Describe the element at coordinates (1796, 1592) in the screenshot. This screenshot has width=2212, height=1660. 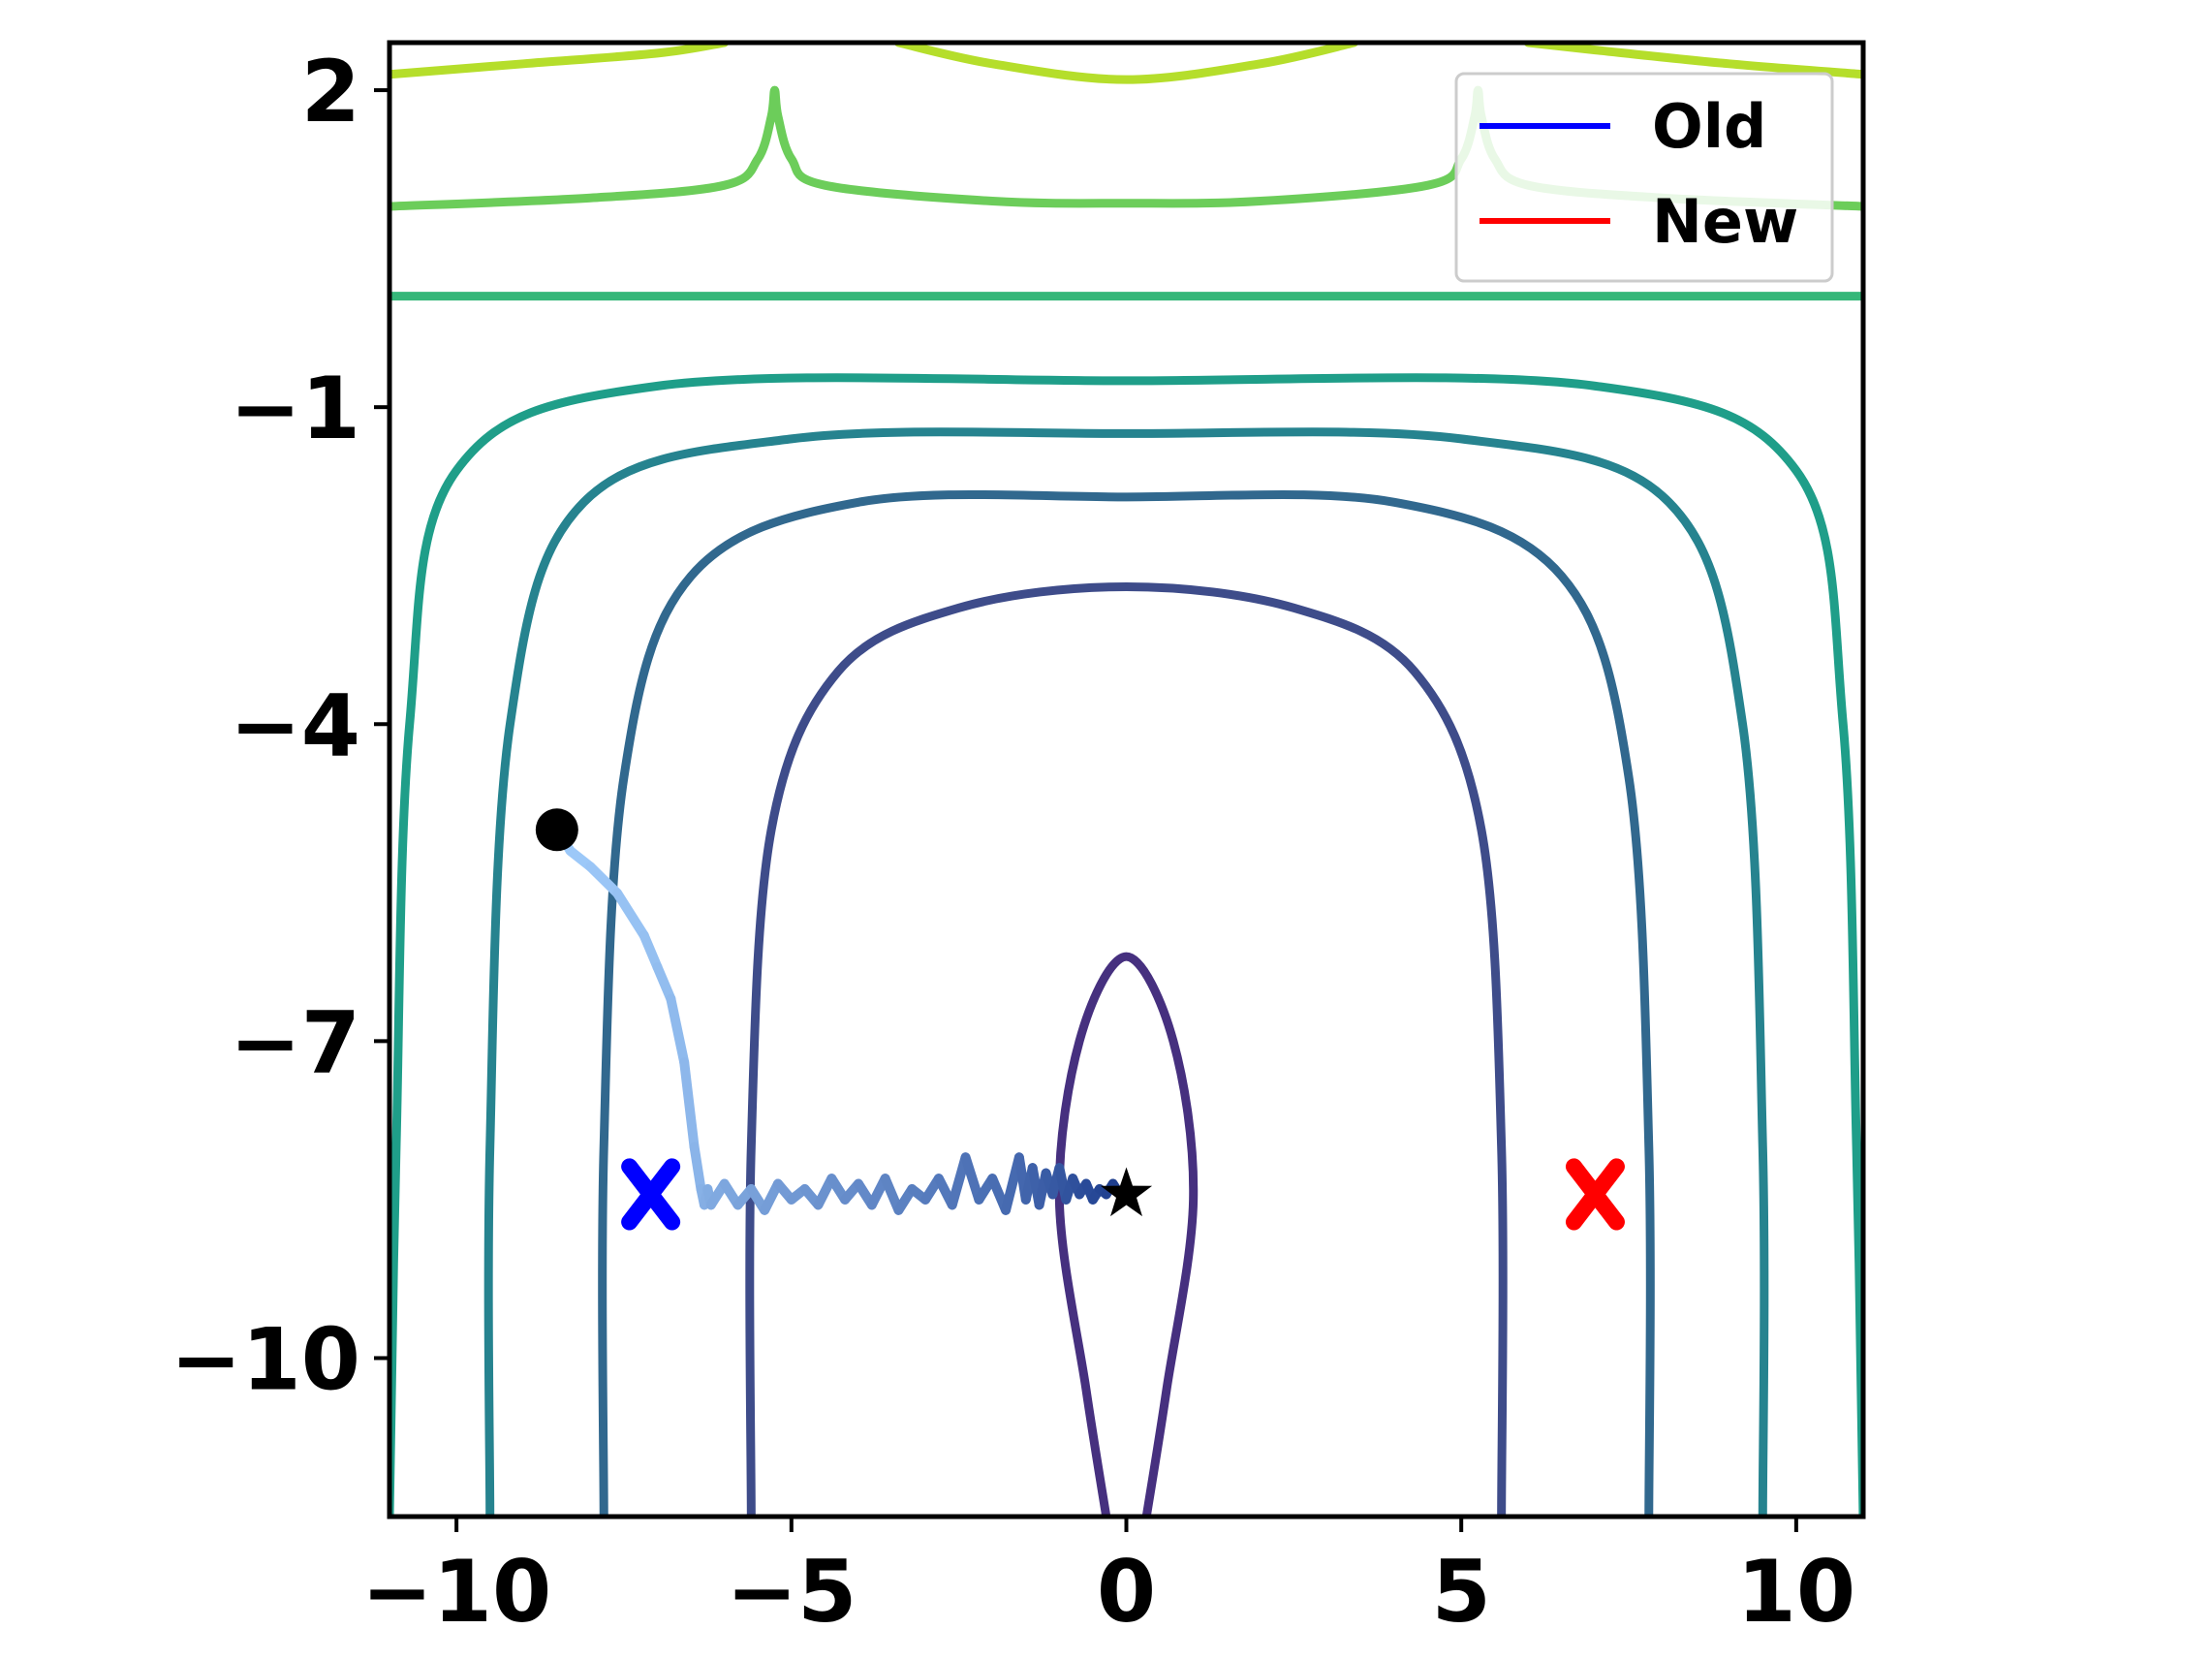
I see `x-tick-label: 10` at that location.